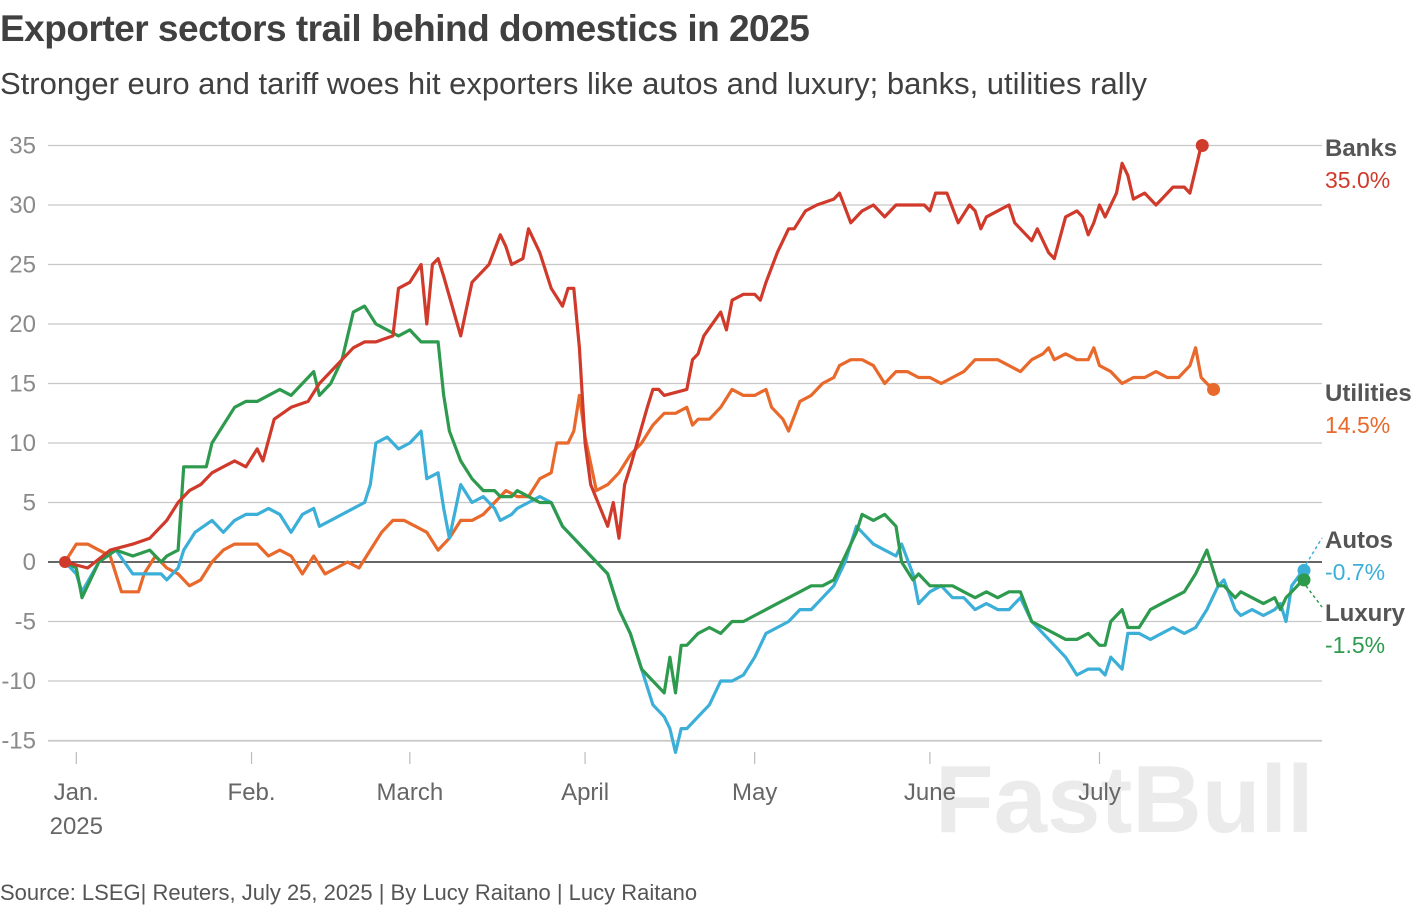 The image size is (1420, 912). What do you see at coordinates (1099, 792) in the screenshot?
I see `x-tick-label: July` at bounding box center [1099, 792].